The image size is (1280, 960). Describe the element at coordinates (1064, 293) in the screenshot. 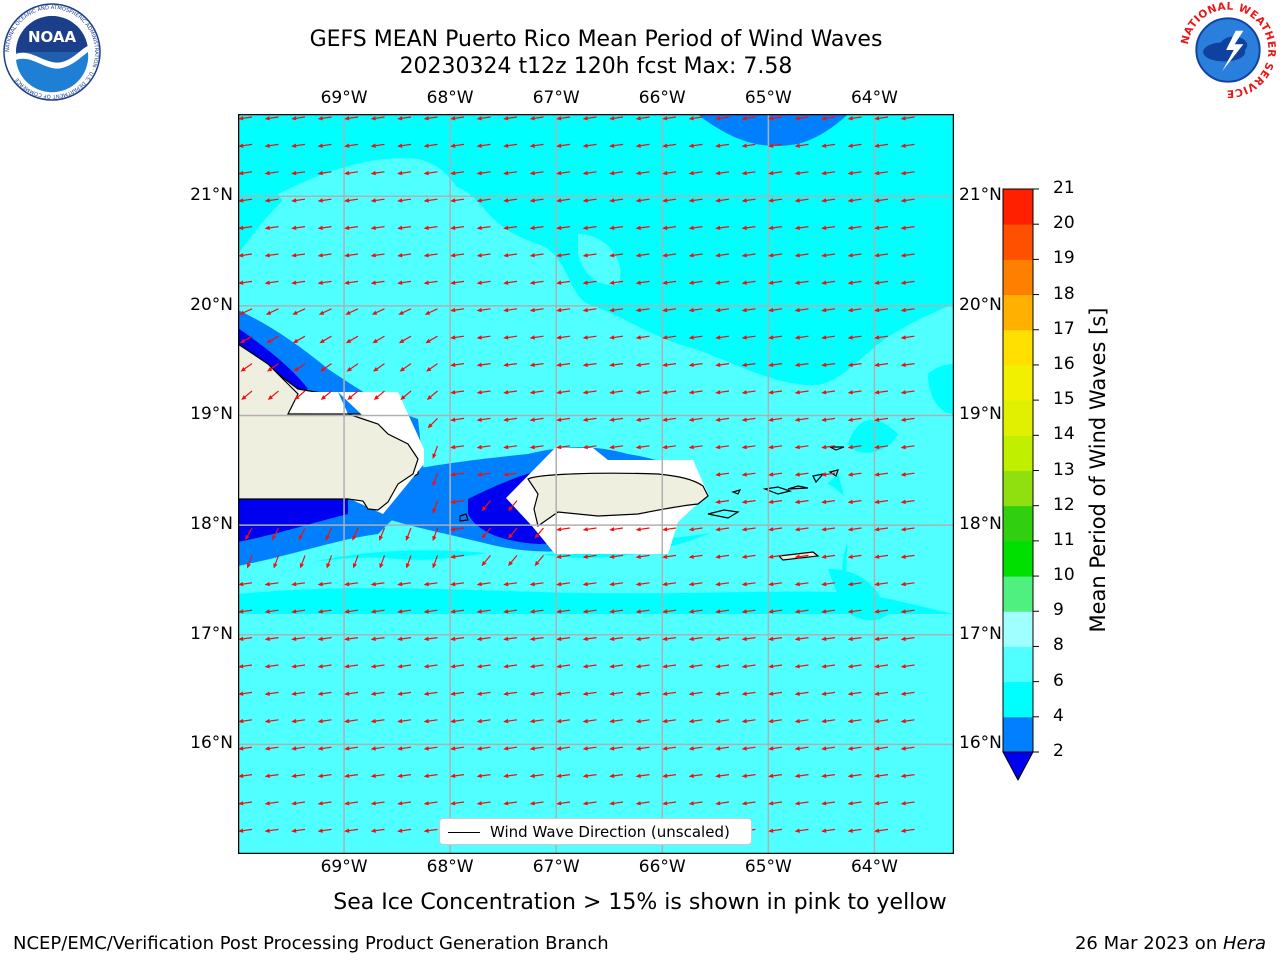

I see `colorbar-tick-label: 18` at that location.